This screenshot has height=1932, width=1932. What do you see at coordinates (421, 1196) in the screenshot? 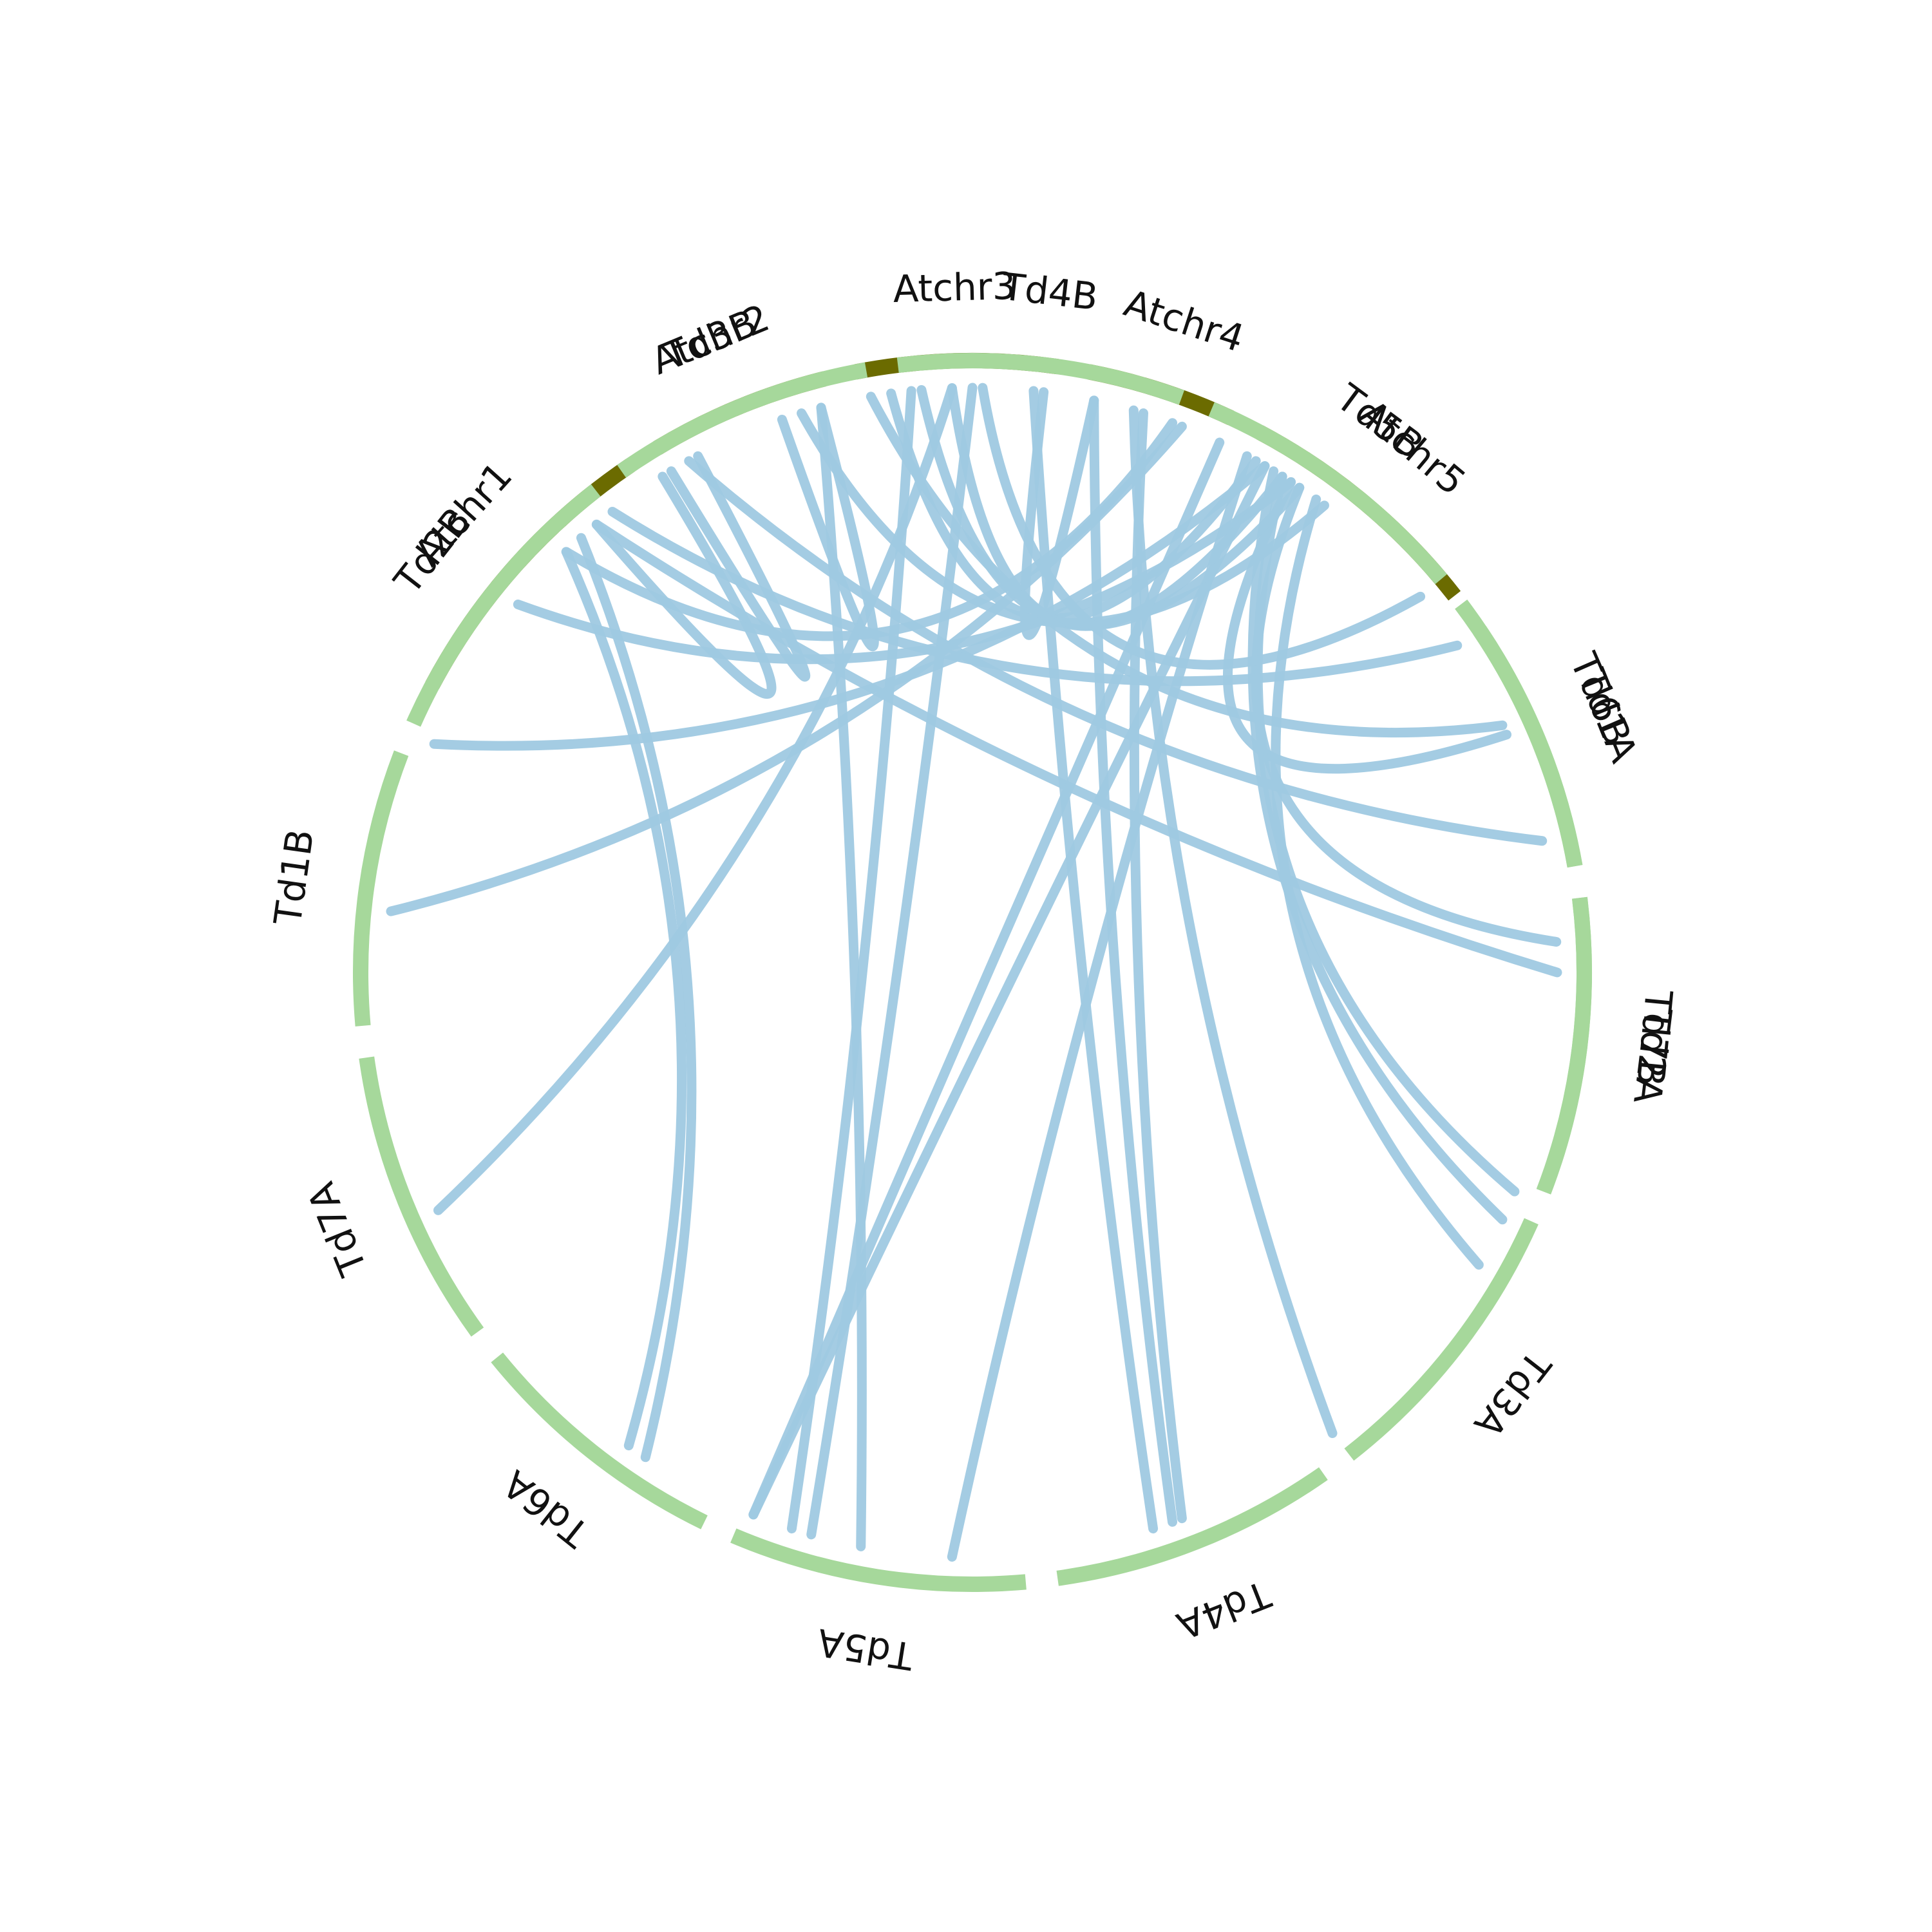
I see `chromosome-segment-td7a` at bounding box center [421, 1196].